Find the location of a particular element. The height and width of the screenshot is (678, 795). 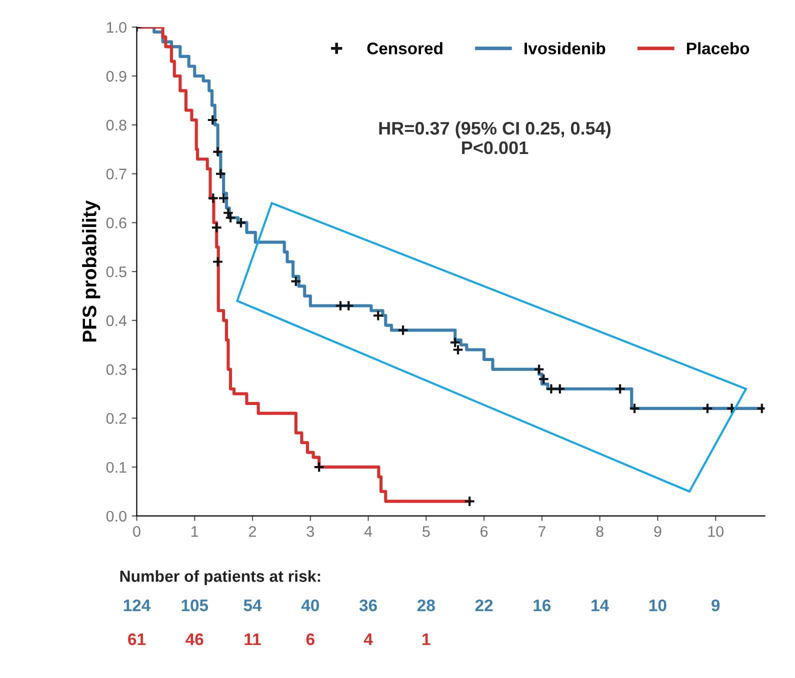

x-tick-label: 10 is located at coordinates (716, 531).